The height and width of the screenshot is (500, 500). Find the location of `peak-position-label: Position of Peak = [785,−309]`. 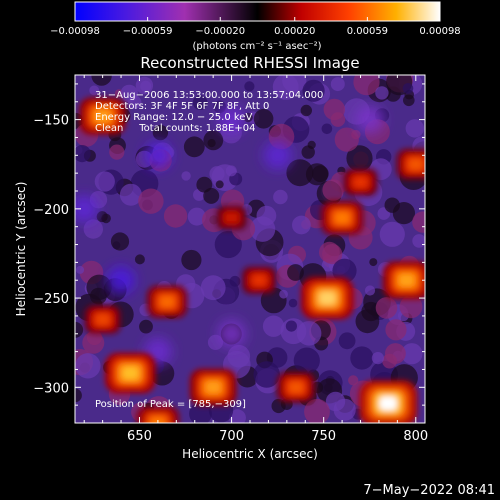

peak-position-label: Position of Peak = [785,−309] is located at coordinates (170, 404).